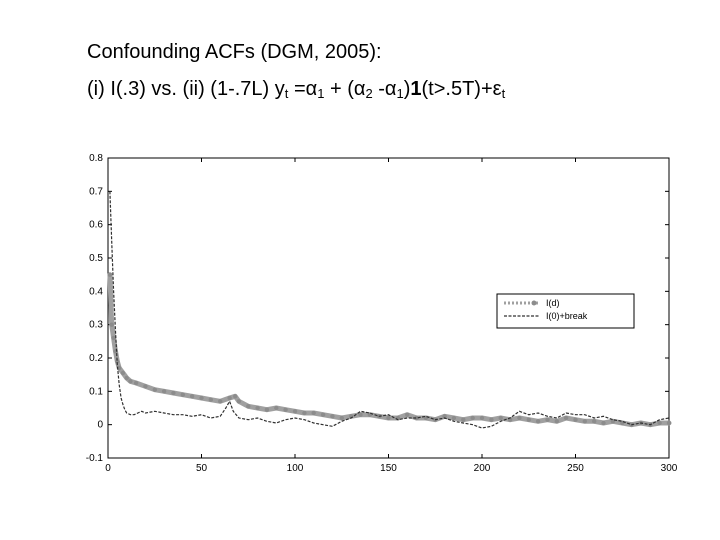 The width and height of the screenshot is (720, 540). Describe the element at coordinates (388, 468) in the screenshot. I see `x-tick-label: 150` at that location.